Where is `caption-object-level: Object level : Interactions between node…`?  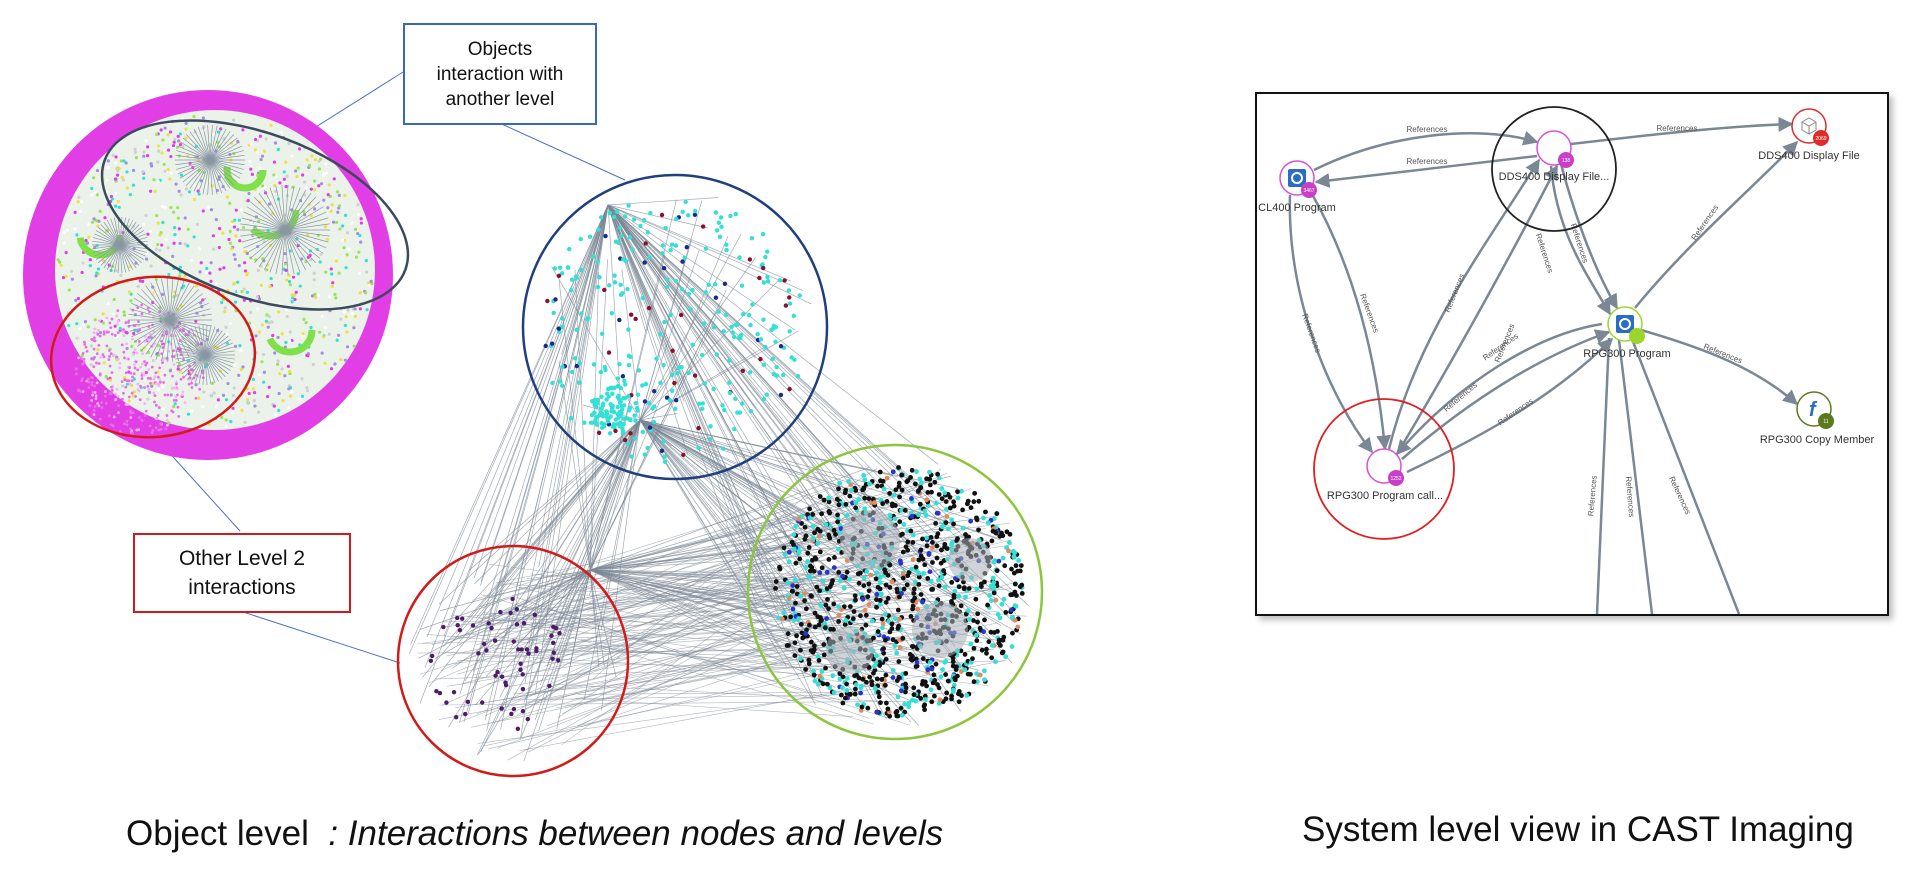 caption-object-level: Object level : Interactions between node… is located at coordinates (534, 834).